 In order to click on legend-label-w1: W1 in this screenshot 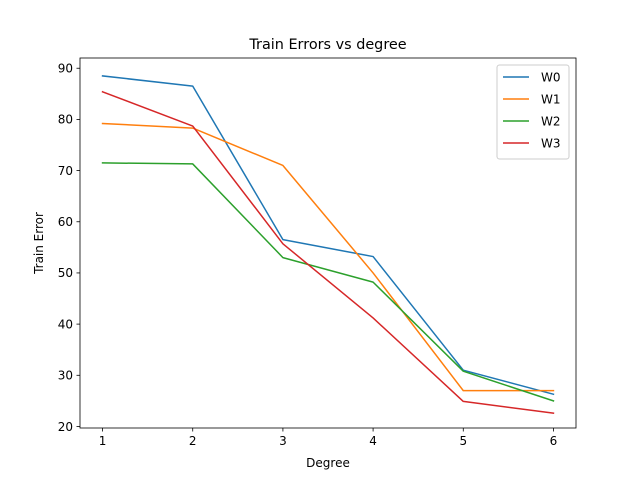, I will do `click(551, 99)`.